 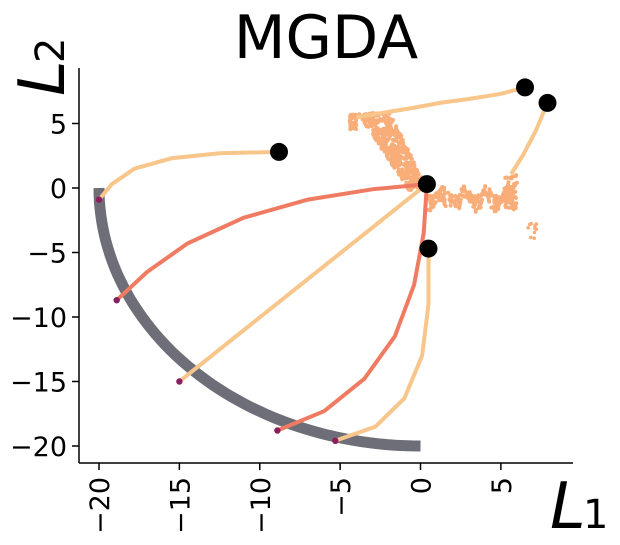 What do you see at coordinates (43, 78) in the screenshot?
I see `y-axis-label-main: L` at bounding box center [43, 78].